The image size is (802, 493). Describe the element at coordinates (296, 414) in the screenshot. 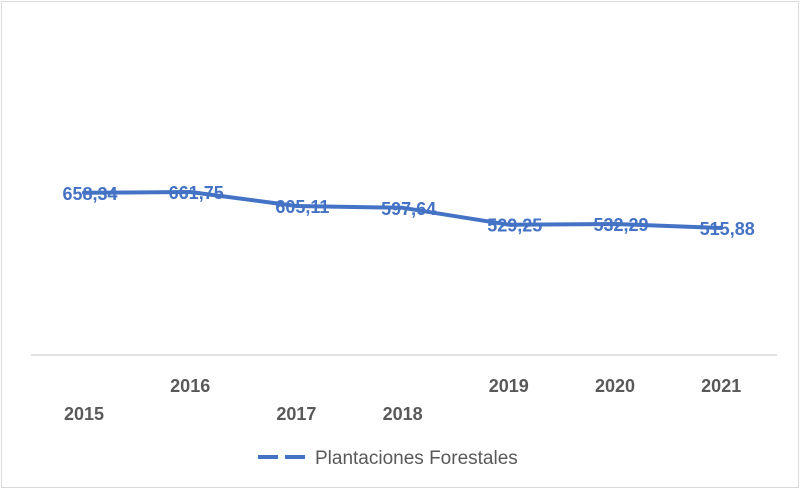

I see `x-tick-label-2017: 2017` at that location.